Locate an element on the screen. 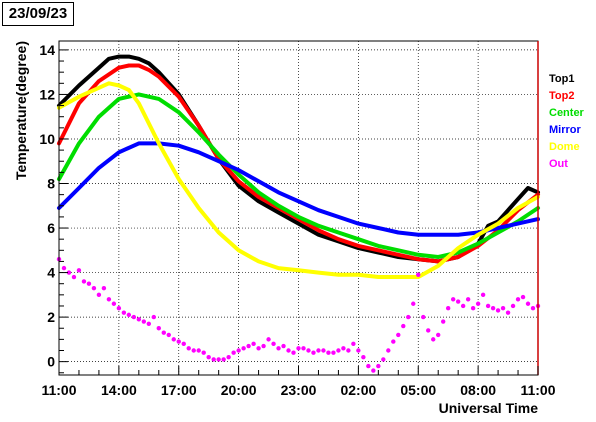  x-axis-title: Universal Time is located at coordinates (489, 408).